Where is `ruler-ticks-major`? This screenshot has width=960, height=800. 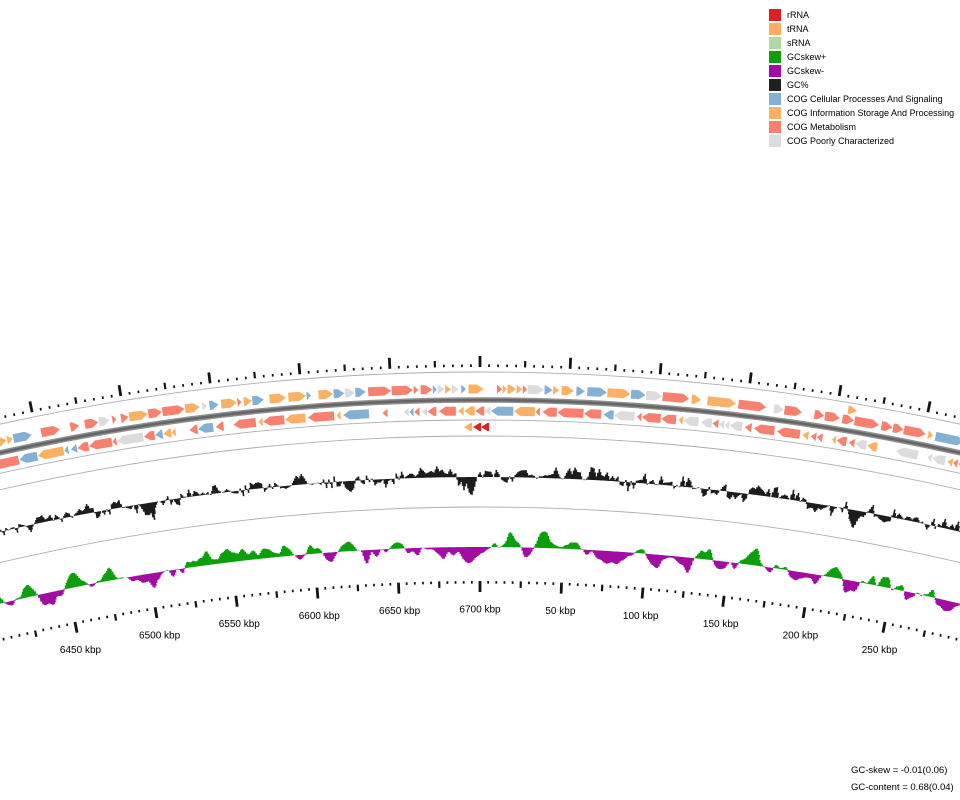
ruler-ticks-major is located at coordinates (480, 607).